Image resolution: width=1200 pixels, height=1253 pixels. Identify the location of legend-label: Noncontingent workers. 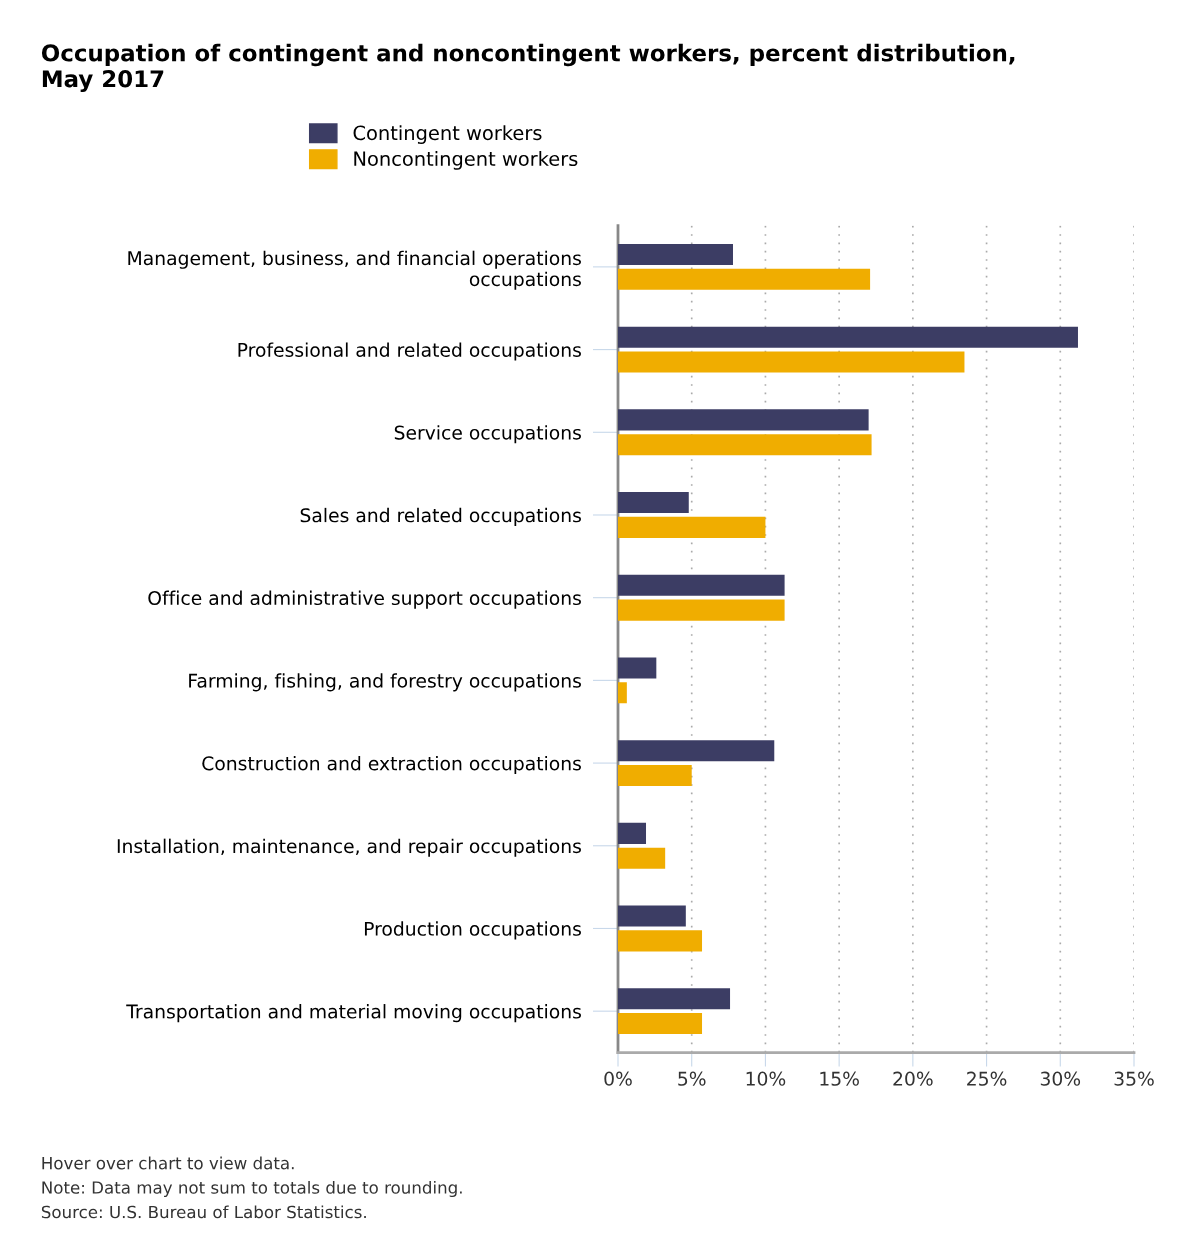
(466, 160).